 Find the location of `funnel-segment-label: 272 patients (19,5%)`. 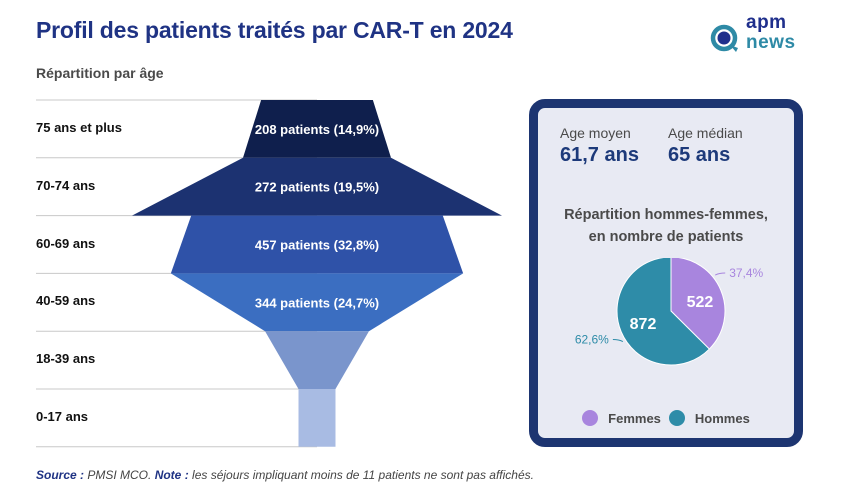

funnel-segment-label: 272 patients (19,5%) is located at coordinates (317, 187).